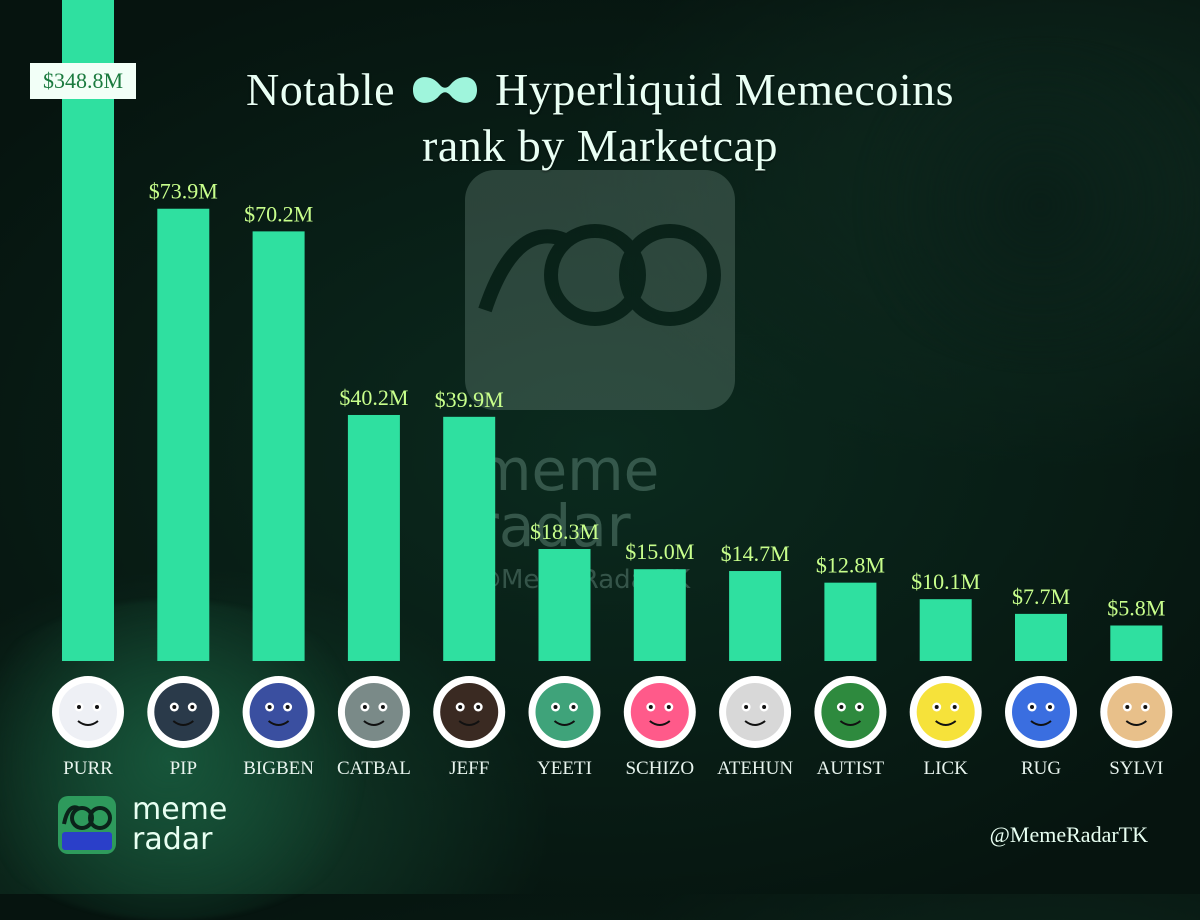 The image size is (1200, 920). Describe the element at coordinates (946, 768) in the screenshot. I see `tick-label: LICK` at that location.